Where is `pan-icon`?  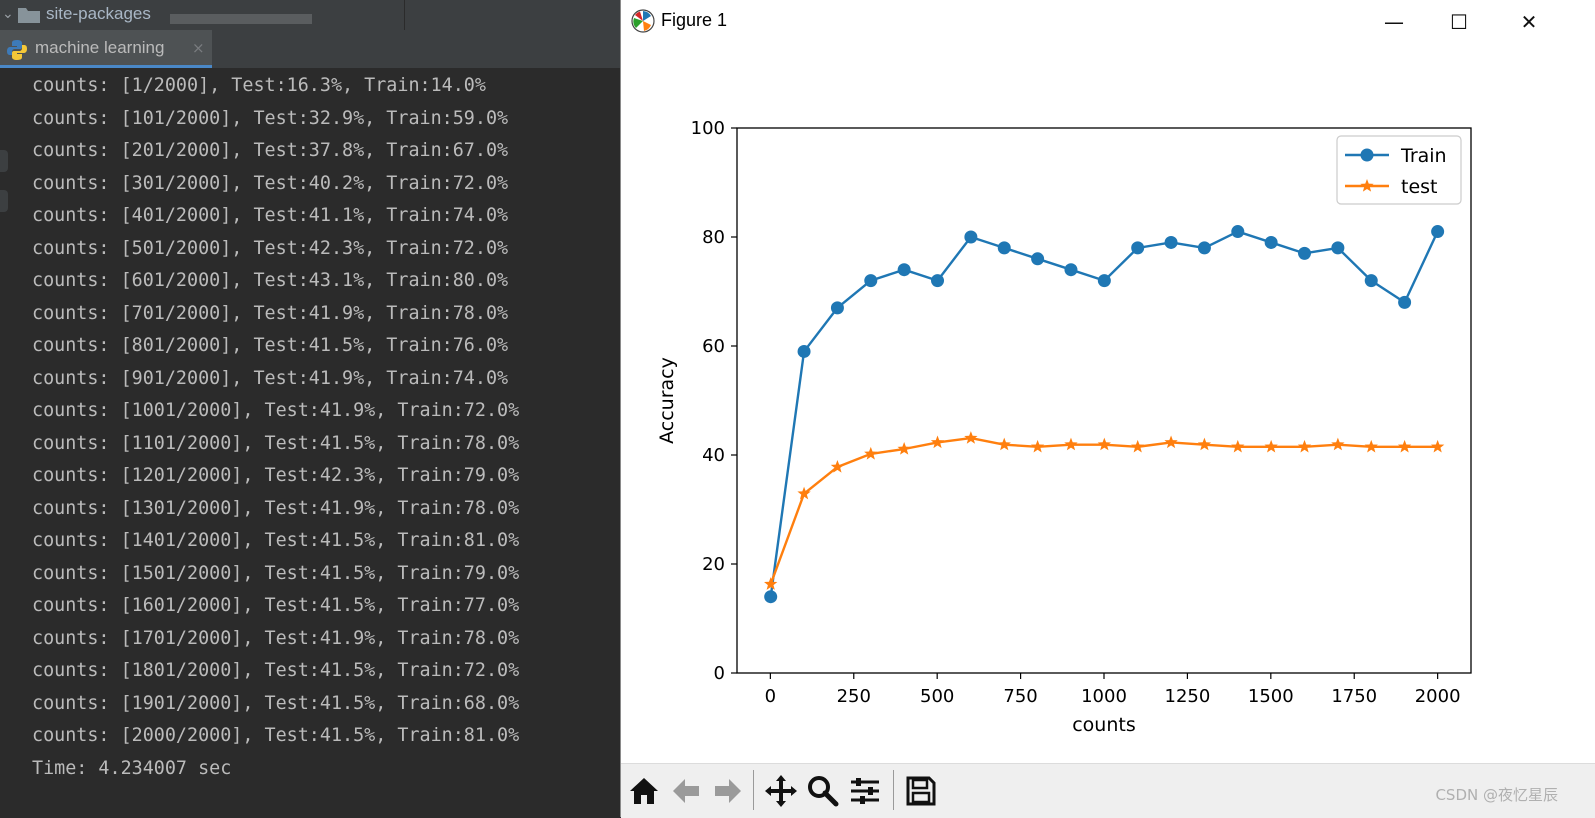
pan-icon is located at coordinates (781, 791).